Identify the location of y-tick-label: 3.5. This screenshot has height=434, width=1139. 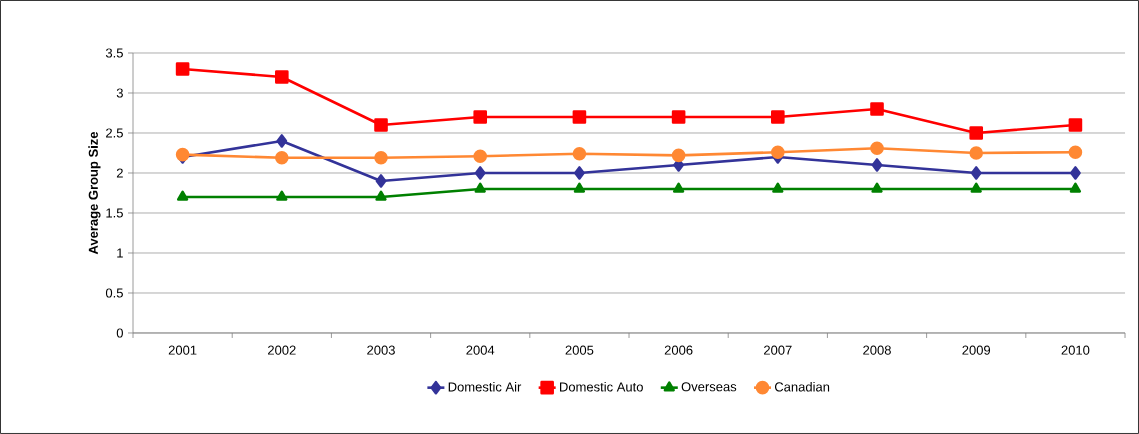
(114, 53).